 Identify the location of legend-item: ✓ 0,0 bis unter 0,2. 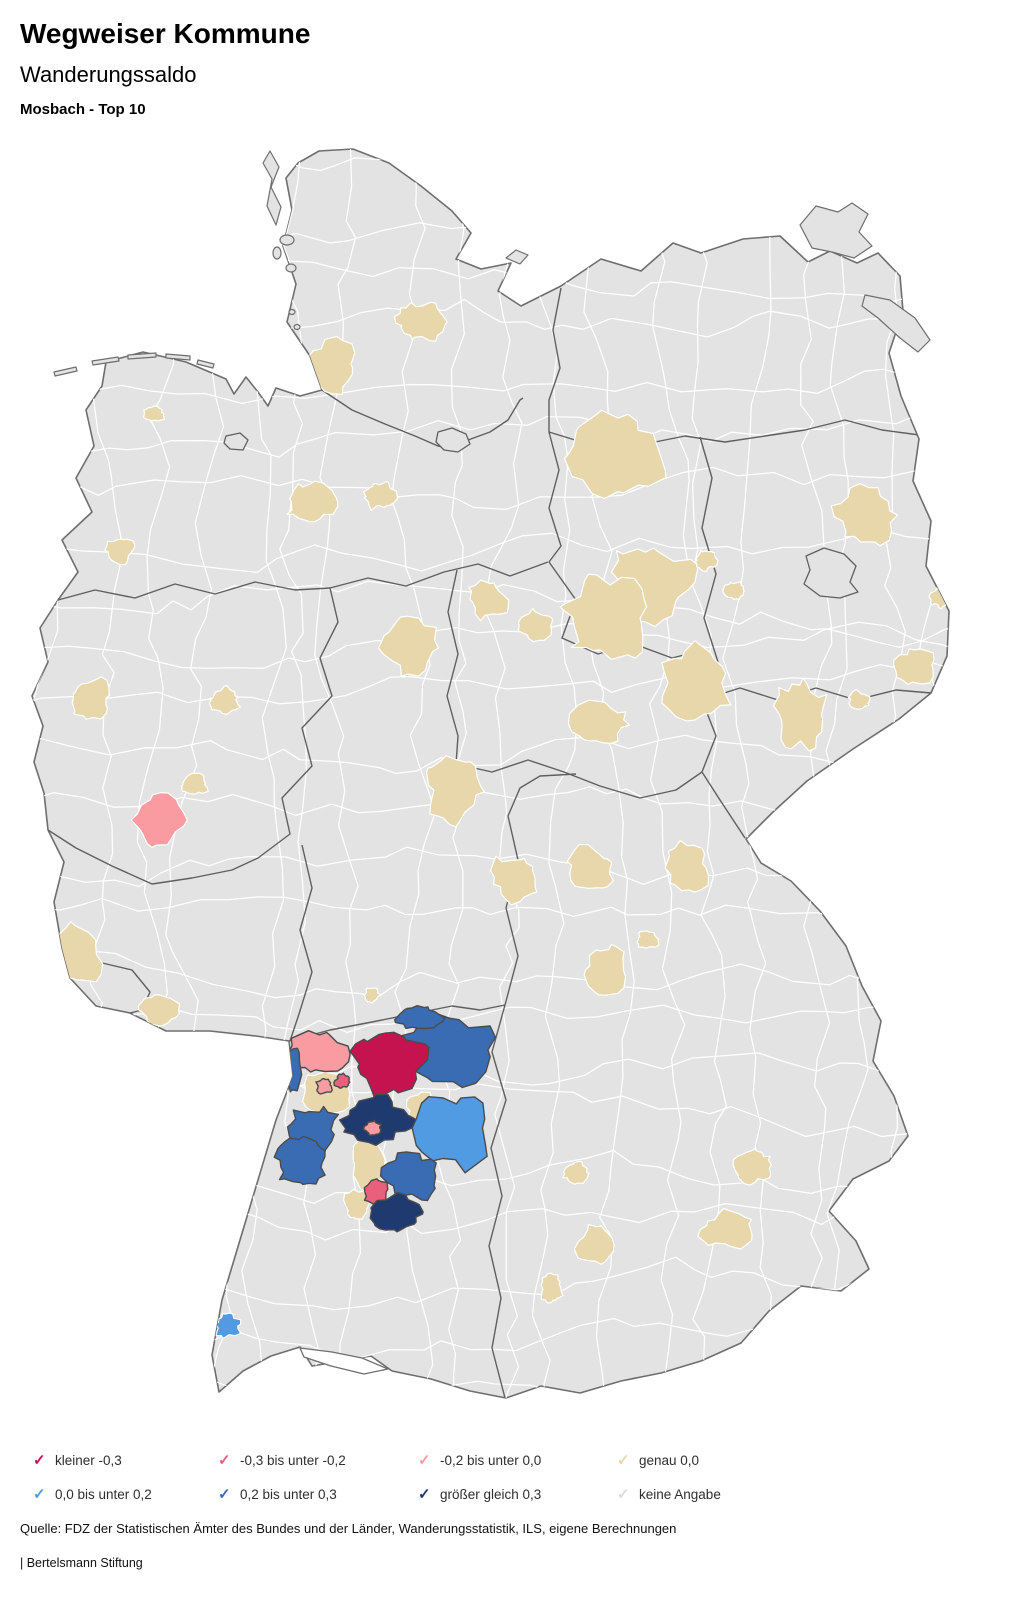
(125, 1494).